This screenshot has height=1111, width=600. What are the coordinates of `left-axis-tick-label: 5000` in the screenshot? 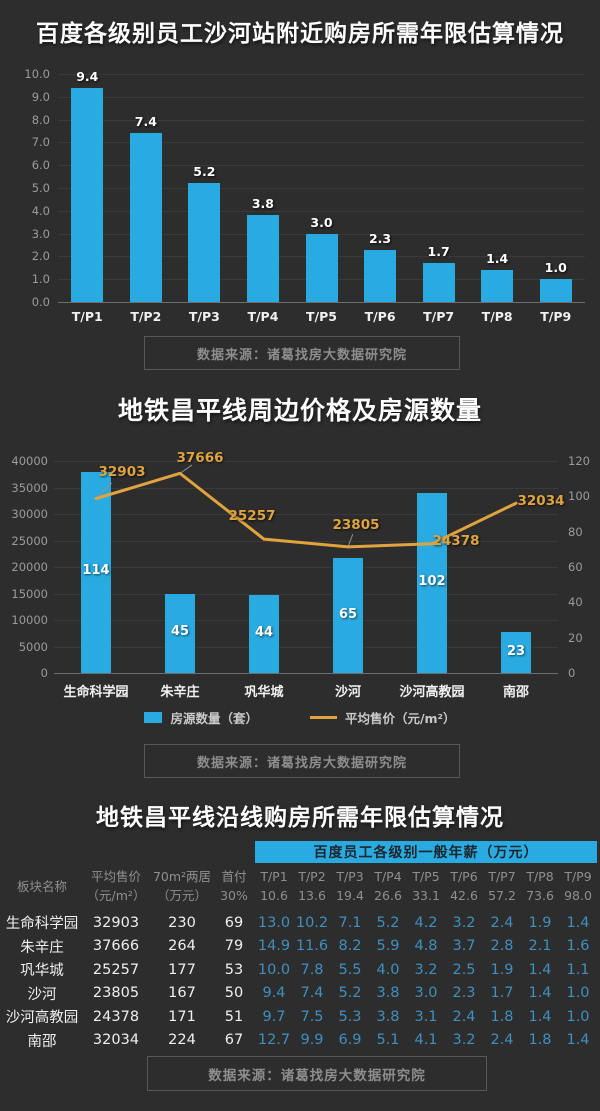 It's located at (33, 646).